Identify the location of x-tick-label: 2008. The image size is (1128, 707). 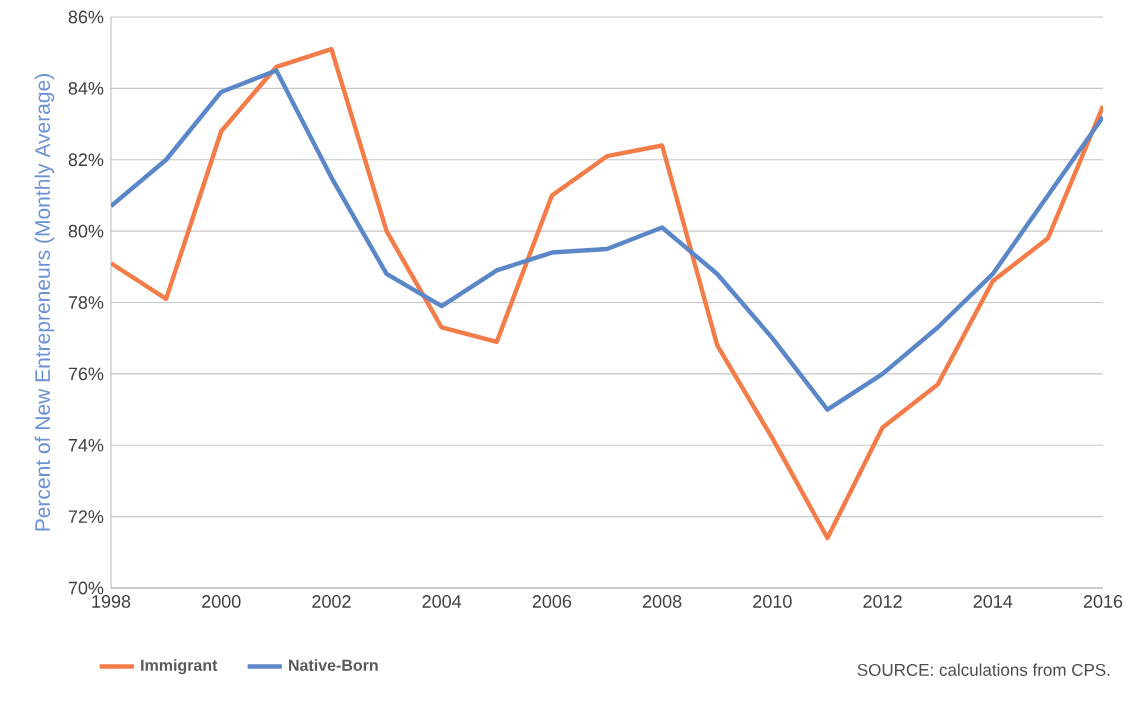
(662, 601).